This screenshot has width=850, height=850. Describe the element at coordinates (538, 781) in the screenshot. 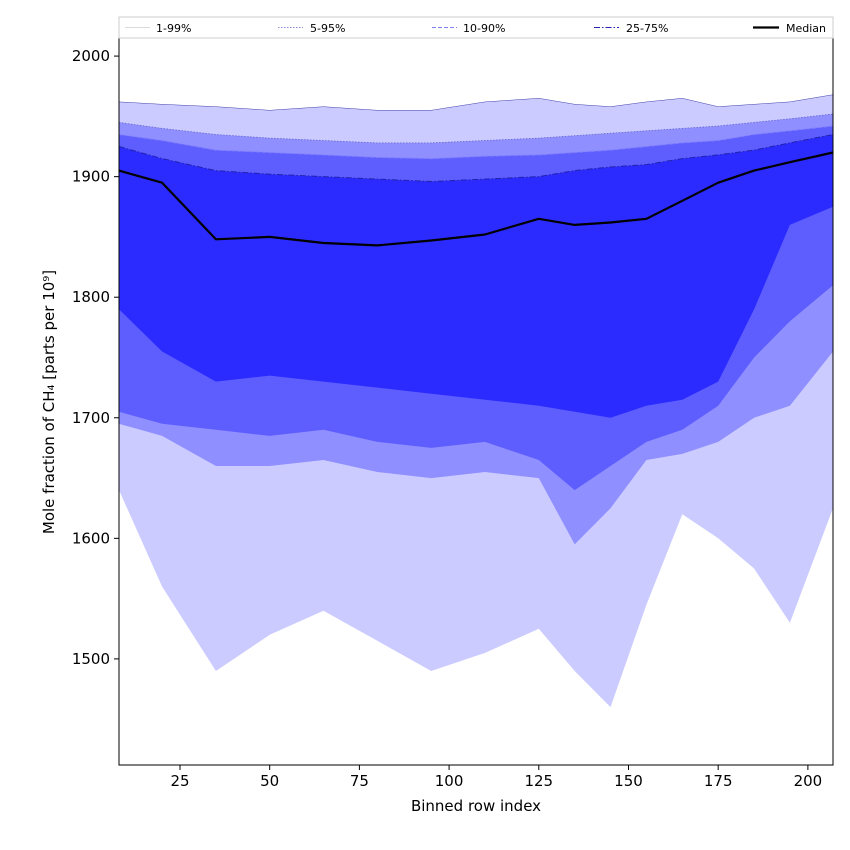

I see `x-tick-label: 125` at that location.